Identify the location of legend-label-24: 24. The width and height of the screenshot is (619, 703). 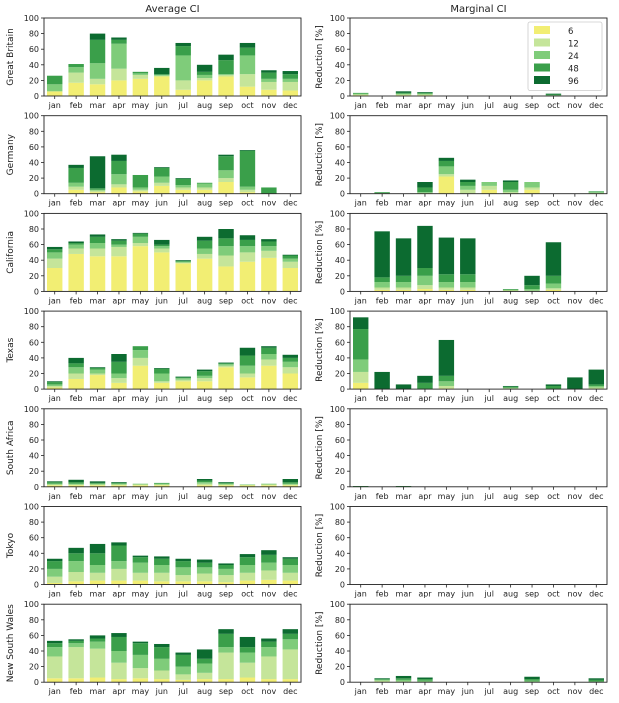
(573, 57).